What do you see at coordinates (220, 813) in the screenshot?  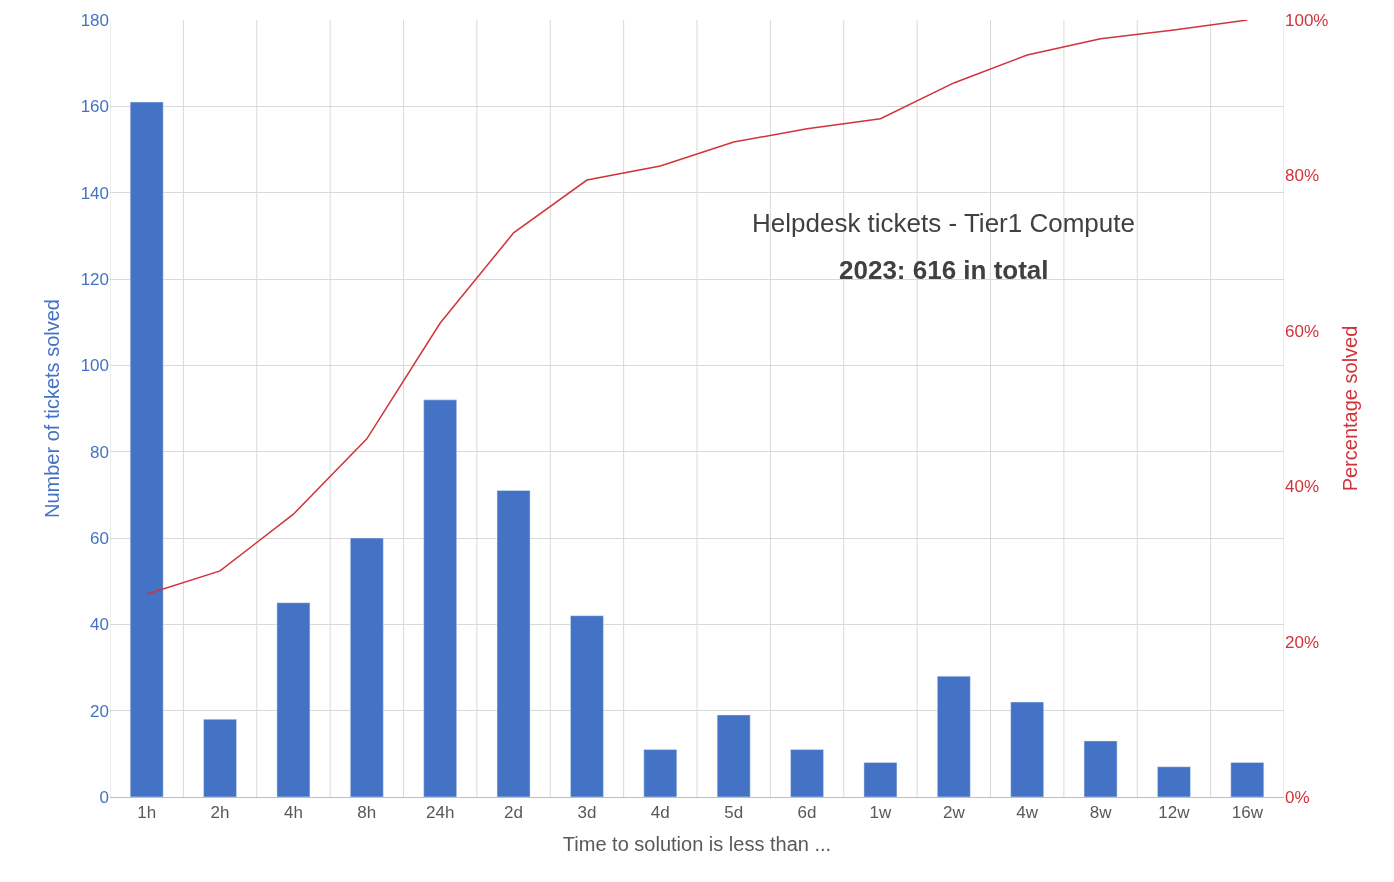 I see `x-tick-label: 2h` at bounding box center [220, 813].